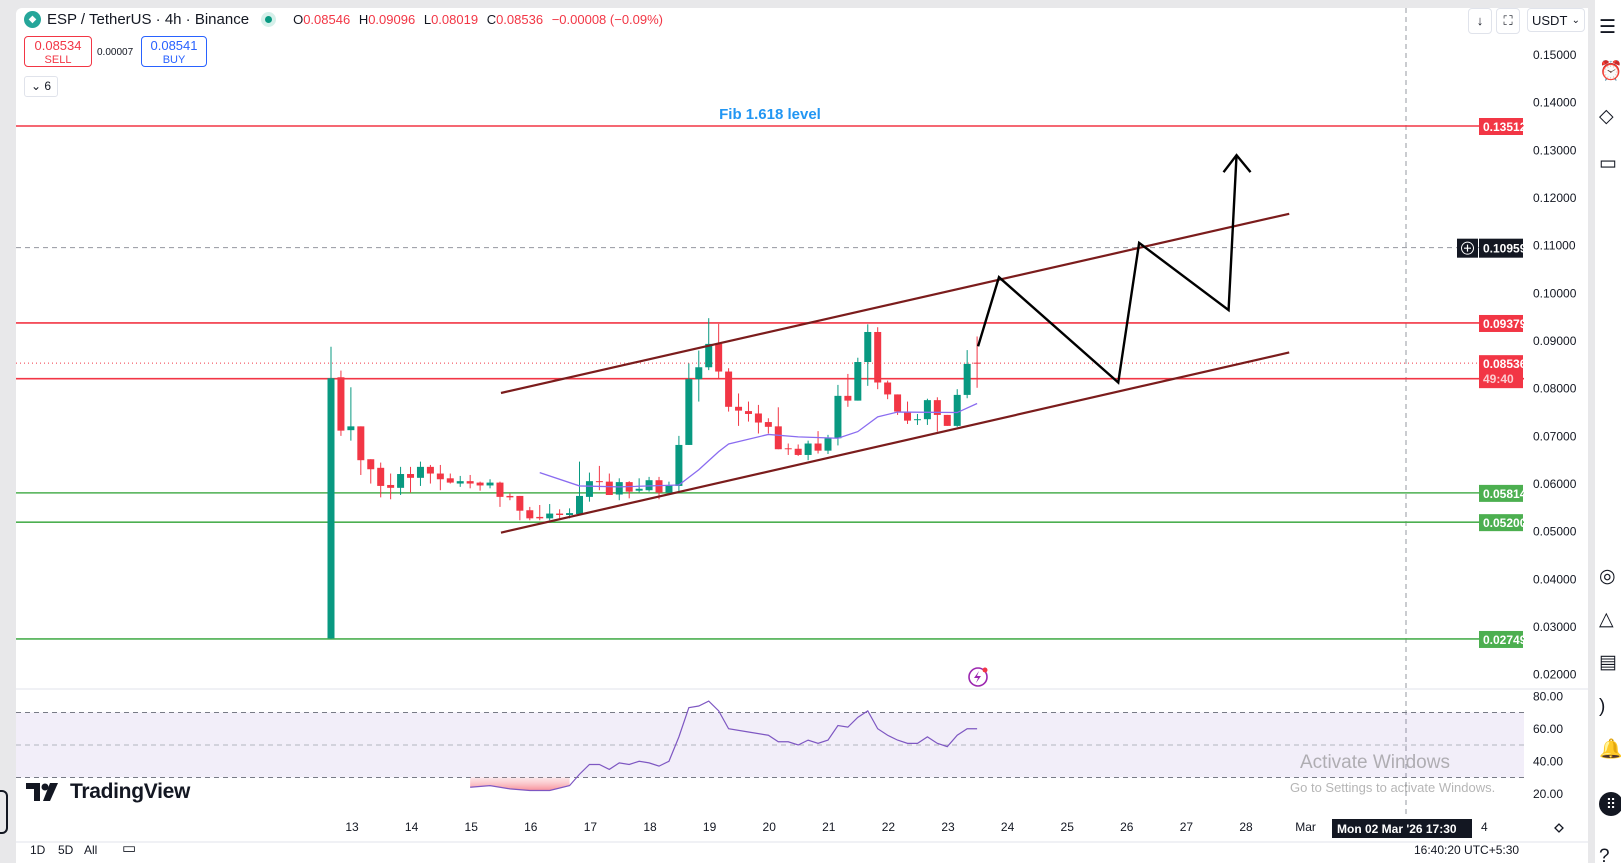 This screenshot has height=863, width=1621. What do you see at coordinates (1548, 696) in the screenshot?
I see `rsi-tick-label: 80.00` at bounding box center [1548, 696].